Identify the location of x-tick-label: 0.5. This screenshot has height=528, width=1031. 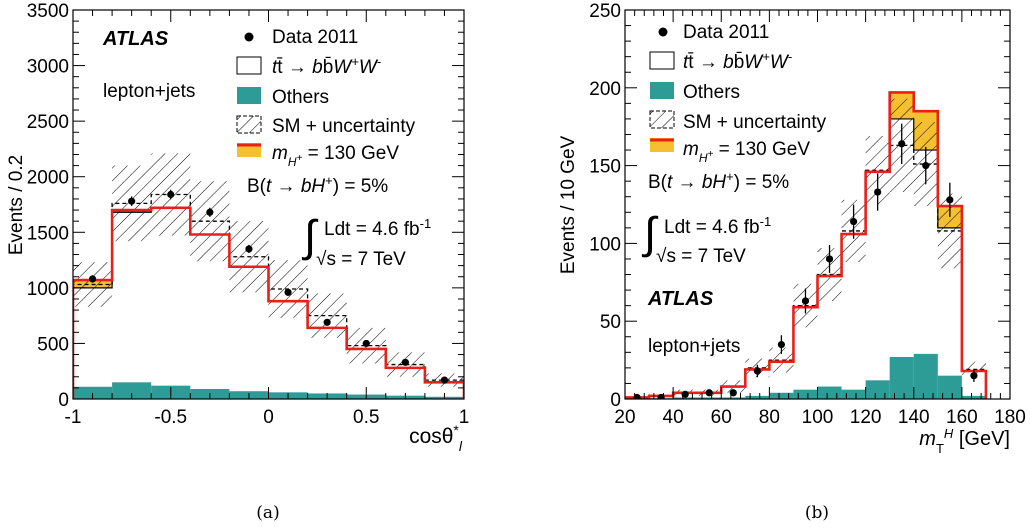
(366, 417).